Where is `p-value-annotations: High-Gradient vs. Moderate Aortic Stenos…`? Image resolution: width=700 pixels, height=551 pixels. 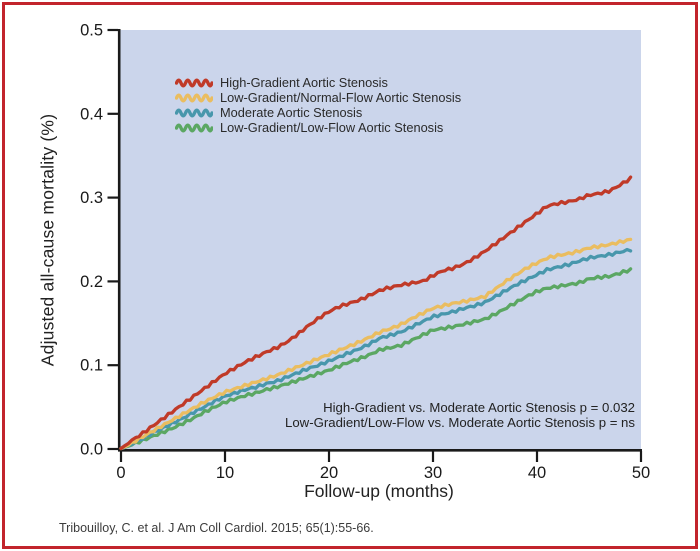
p-value-annotations: High-Gradient vs. Moderate Aortic Stenos… is located at coordinates (460, 415).